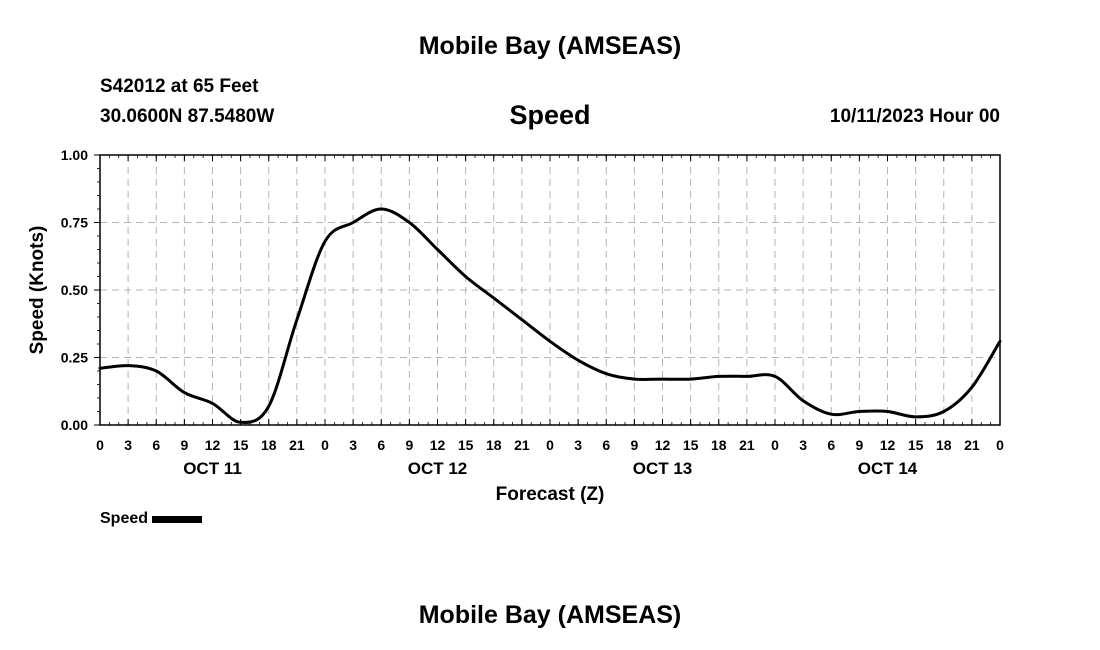  I want to click on y-axis-title: Speed (Knots), so click(37, 290).